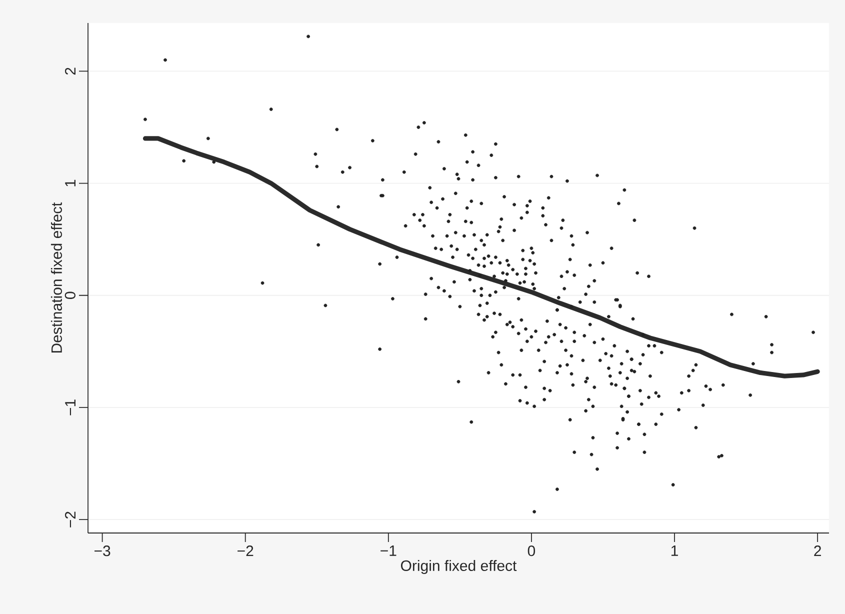 The height and width of the screenshot is (614, 845). What do you see at coordinates (70, 295) in the screenshot?
I see `y-tick-label: 0` at bounding box center [70, 295].